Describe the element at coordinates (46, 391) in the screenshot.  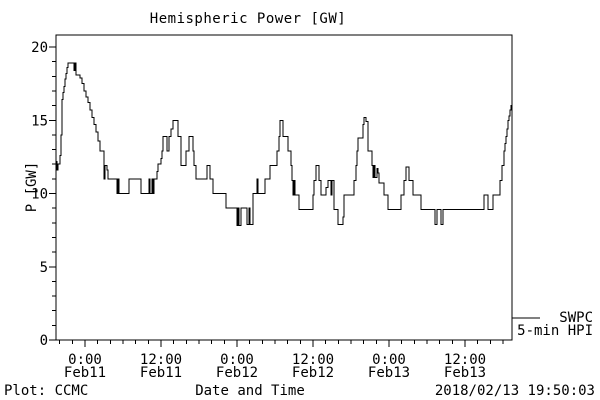
I see `footer-plot-credit: Plot: CCMC` at that location.